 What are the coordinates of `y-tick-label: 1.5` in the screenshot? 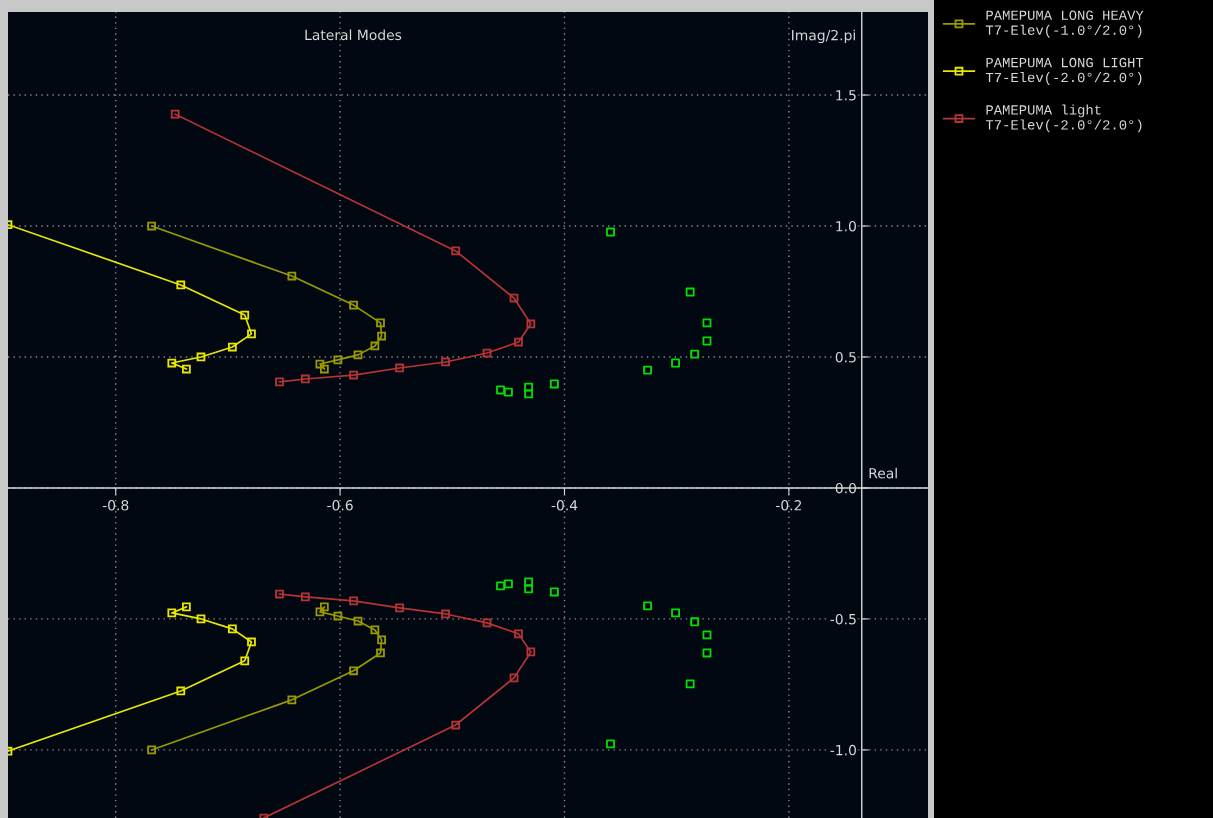 It's located at (846, 95).